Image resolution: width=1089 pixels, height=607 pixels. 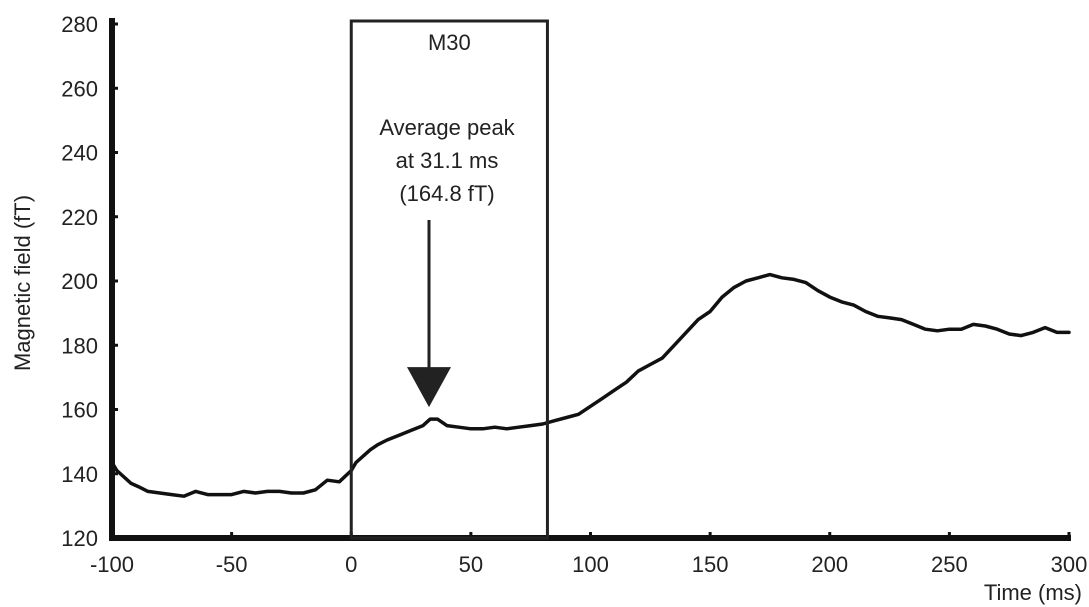 What do you see at coordinates (351, 564) in the screenshot?
I see `x-tick-label: 0` at bounding box center [351, 564].